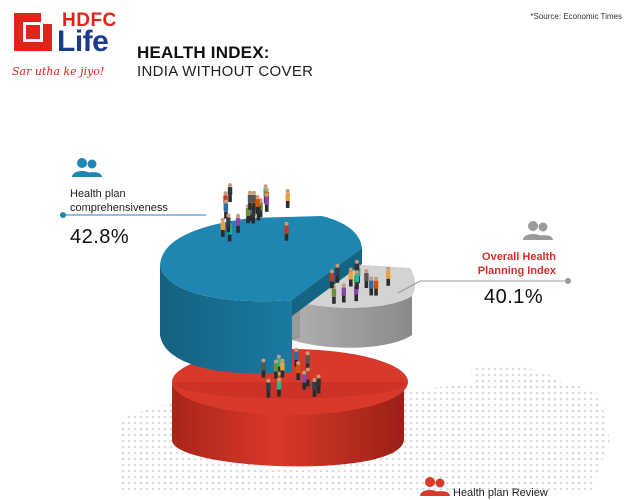  Describe the element at coordinates (225, 71) in the screenshot. I see `chart-subtitle: INDIA WITHOUT COVER` at that location.